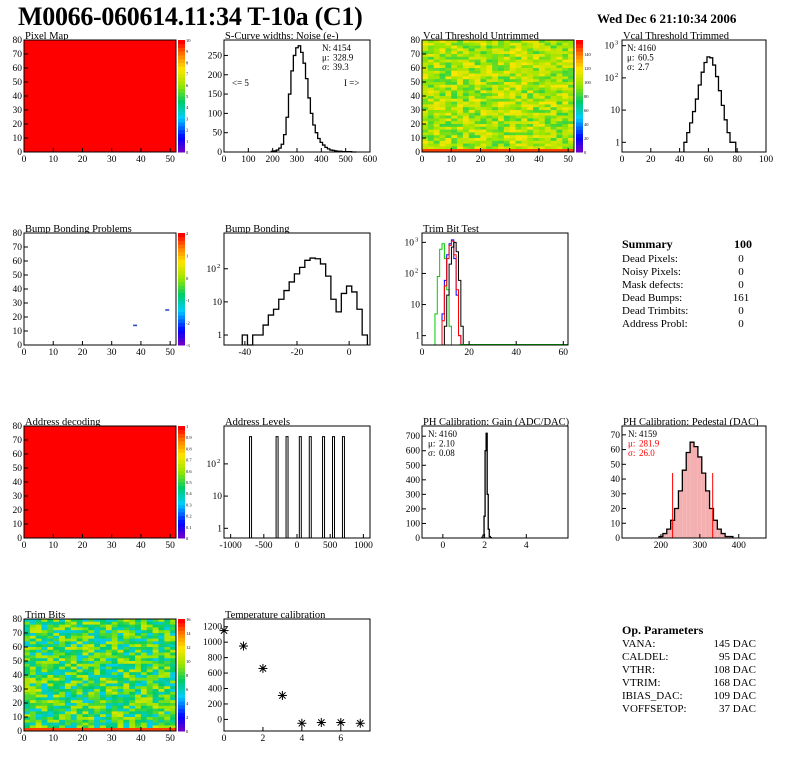 This screenshot has height=772, width=796. Describe the element at coordinates (661, 546) in the screenshot. I see `x-tick-label: 200` at that location.